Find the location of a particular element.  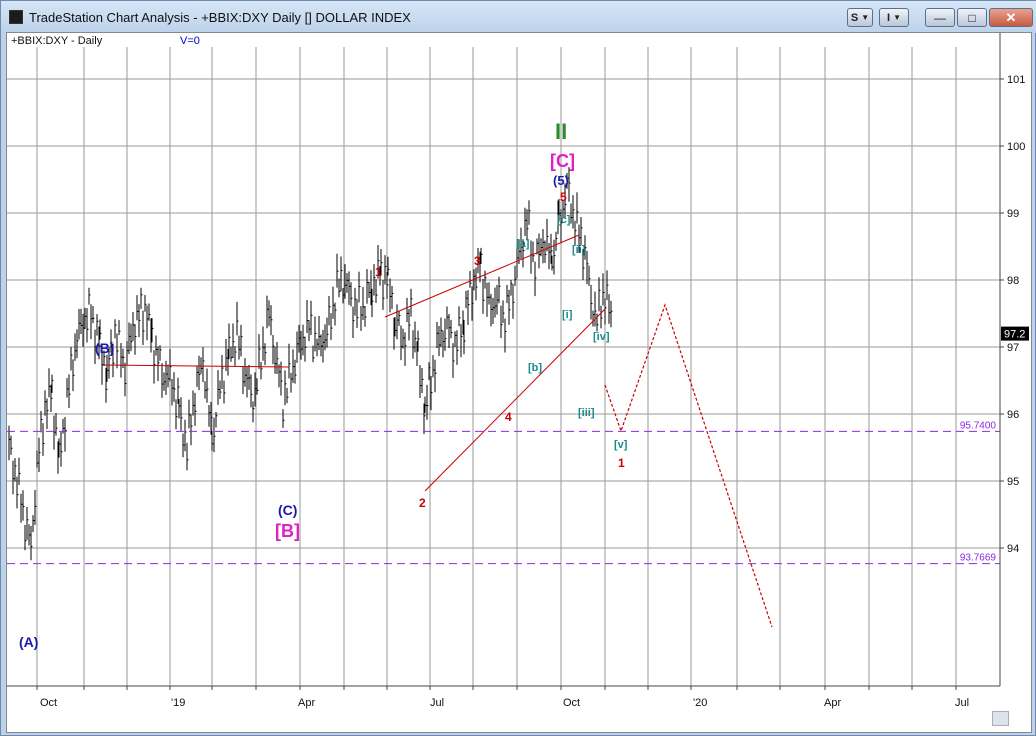

wave-label: [v] is located at coordinates (621, 445).